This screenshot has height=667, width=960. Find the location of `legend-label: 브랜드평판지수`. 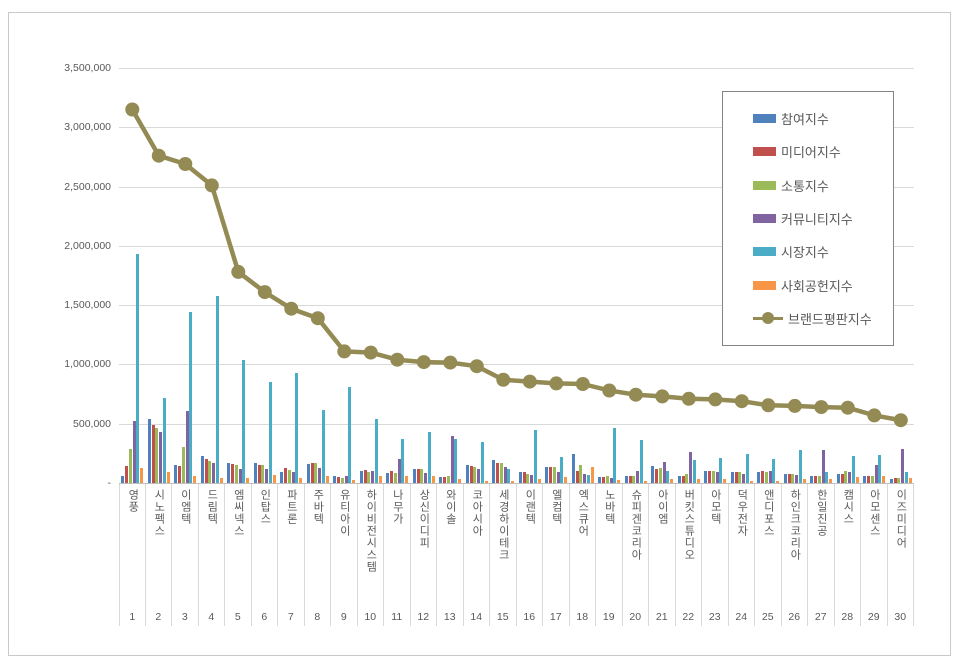

legend-label: 브랜드평판지수 is located at coordinates (830, 319).